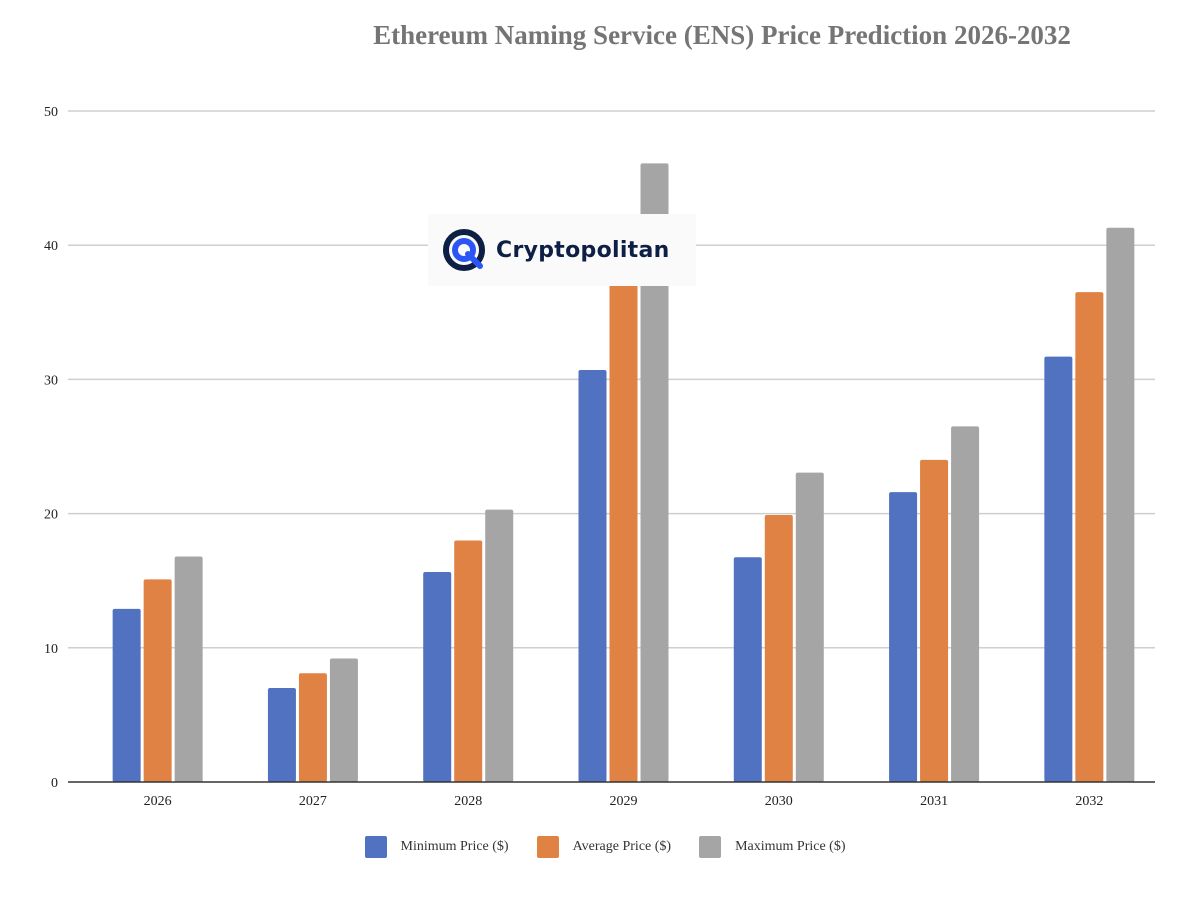 The height and width of the screenshot is (897, 1200). Describe the element at coordinates (51, 515) in the screenshot. I see `y-tick-label: 20` at that location.